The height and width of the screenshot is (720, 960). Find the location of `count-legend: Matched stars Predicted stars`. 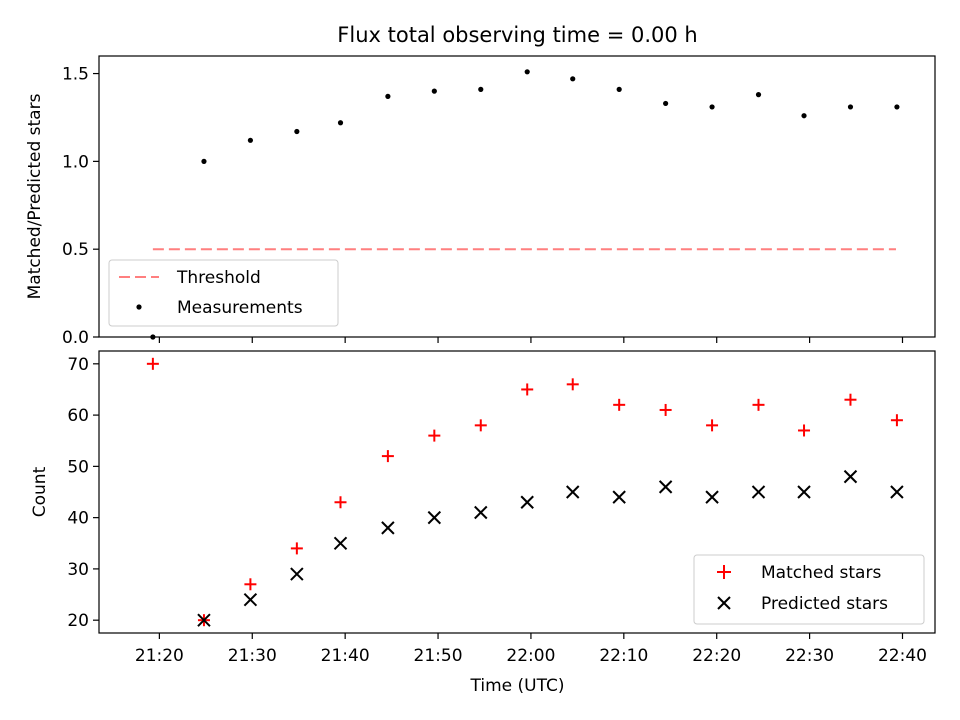

count-legend: Matched stars Predicted stars is located at coordinates (809, 589).